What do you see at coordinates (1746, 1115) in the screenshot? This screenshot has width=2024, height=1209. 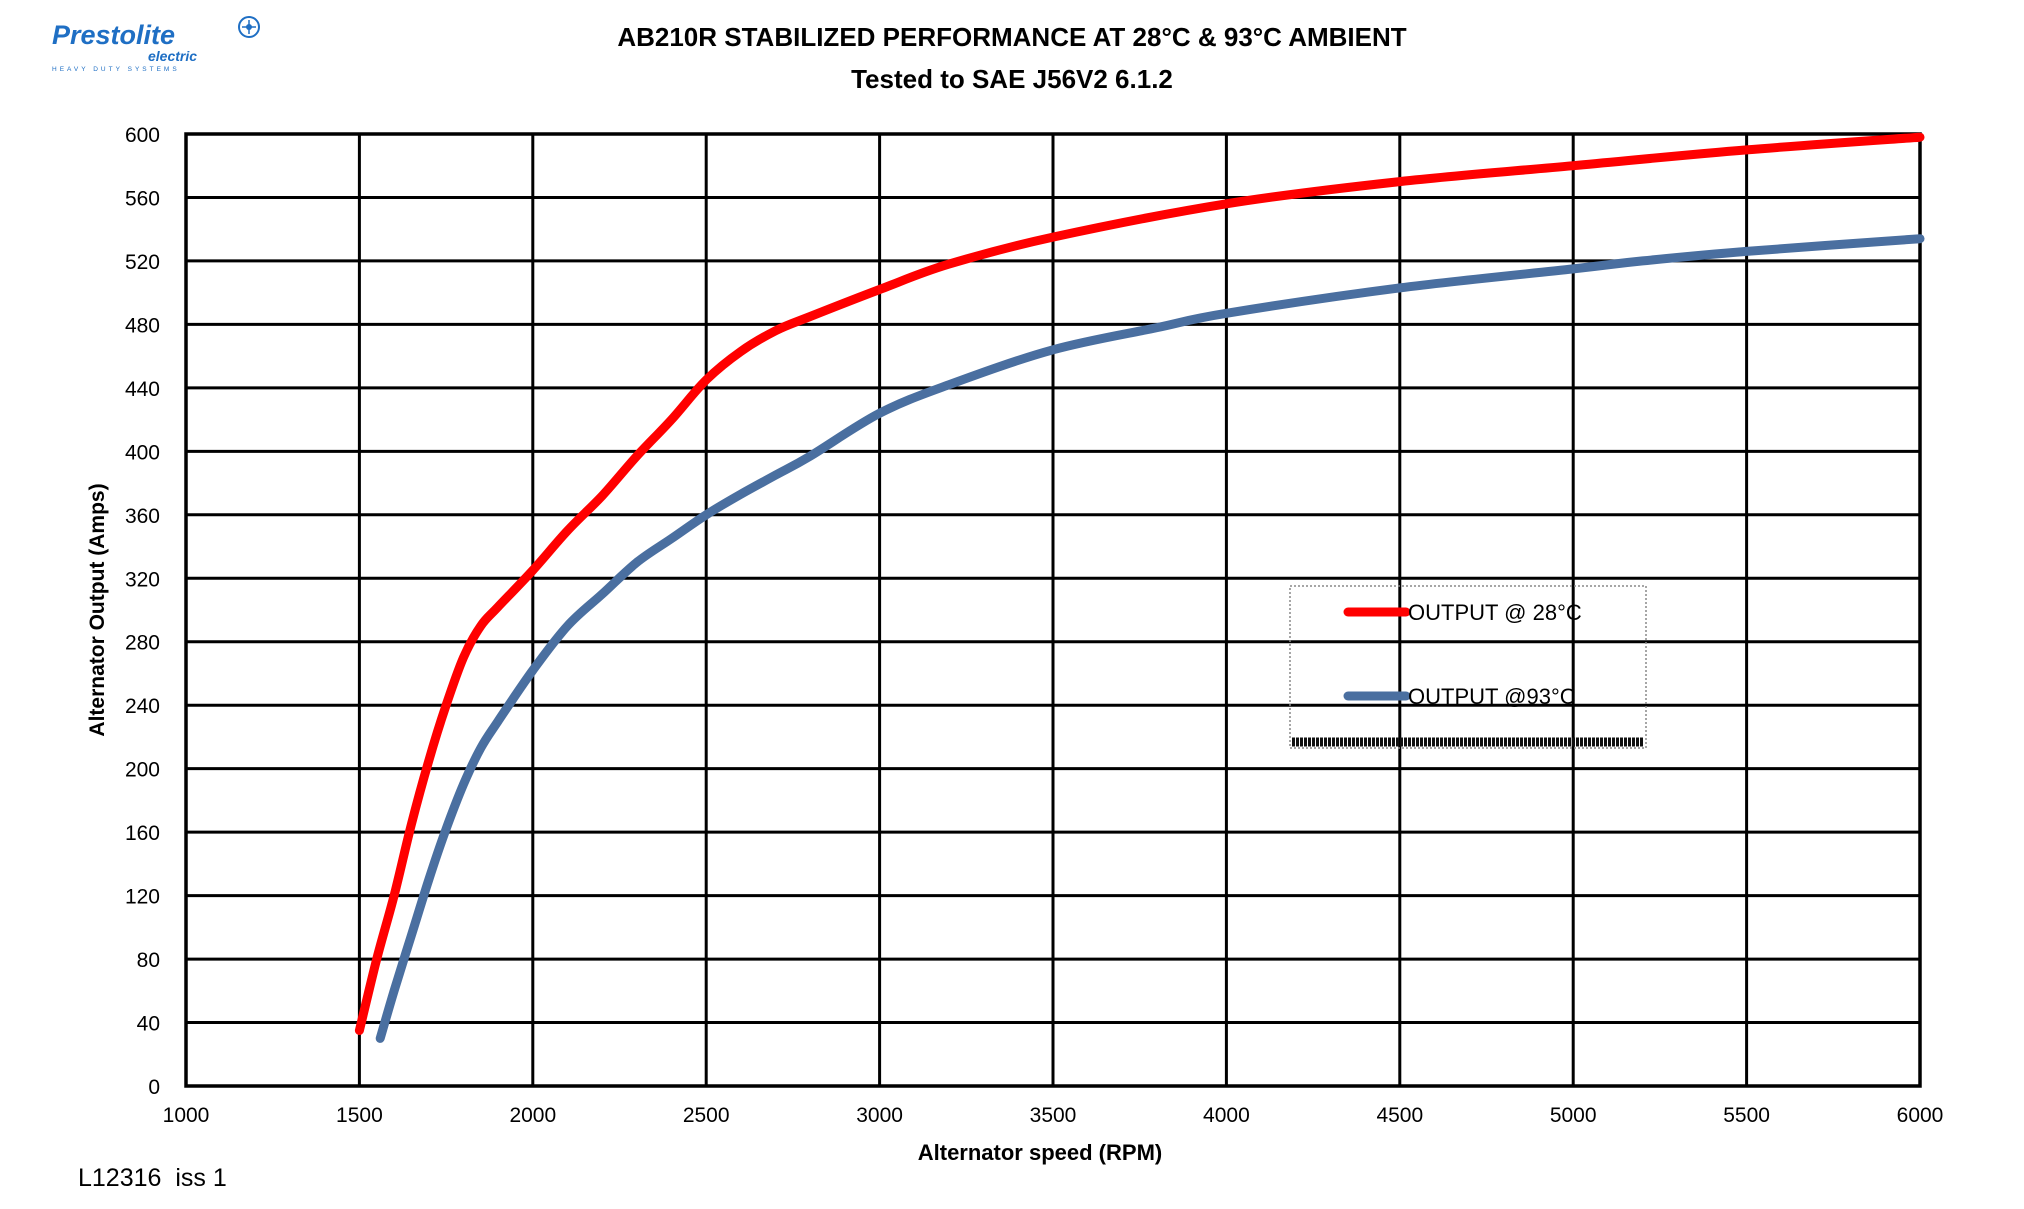 I see `x-tick-label: 5500` at bounding box center [1746, 1115].